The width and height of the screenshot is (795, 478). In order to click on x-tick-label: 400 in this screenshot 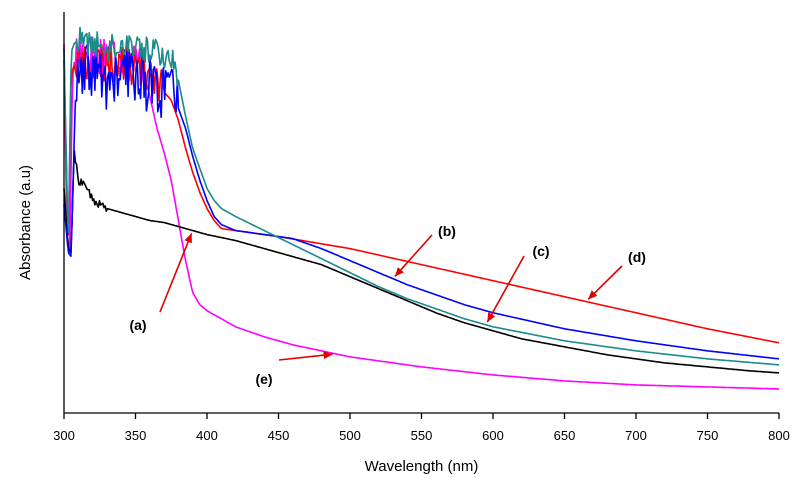, I will do `click(207, 435)`.